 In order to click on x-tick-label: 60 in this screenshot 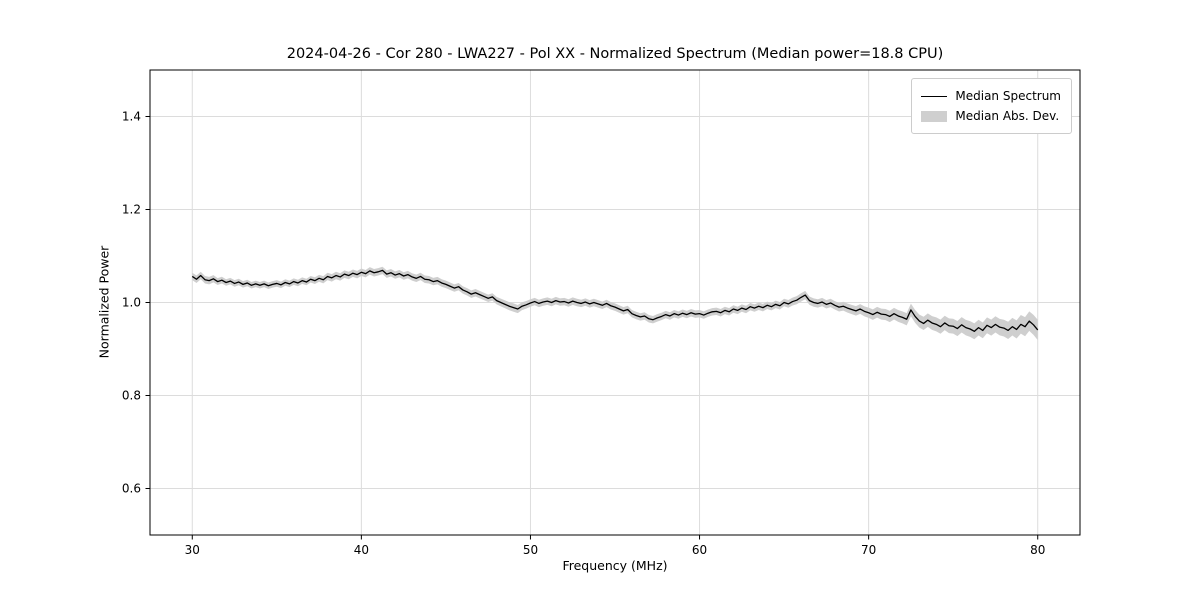, I will do `click(699, 550)`.